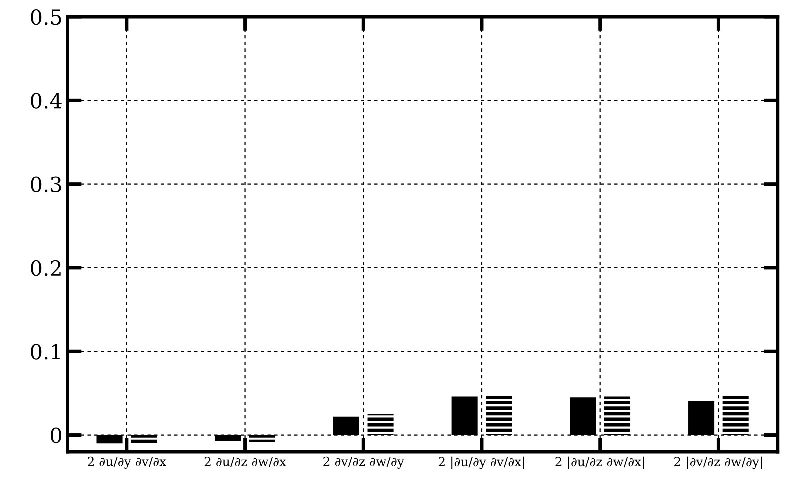  Describe the element at coordinates (127, 462) in the screenshot. I see `x-tick-label: 2 ∂u/∂y ∂v/∂x` at that location.